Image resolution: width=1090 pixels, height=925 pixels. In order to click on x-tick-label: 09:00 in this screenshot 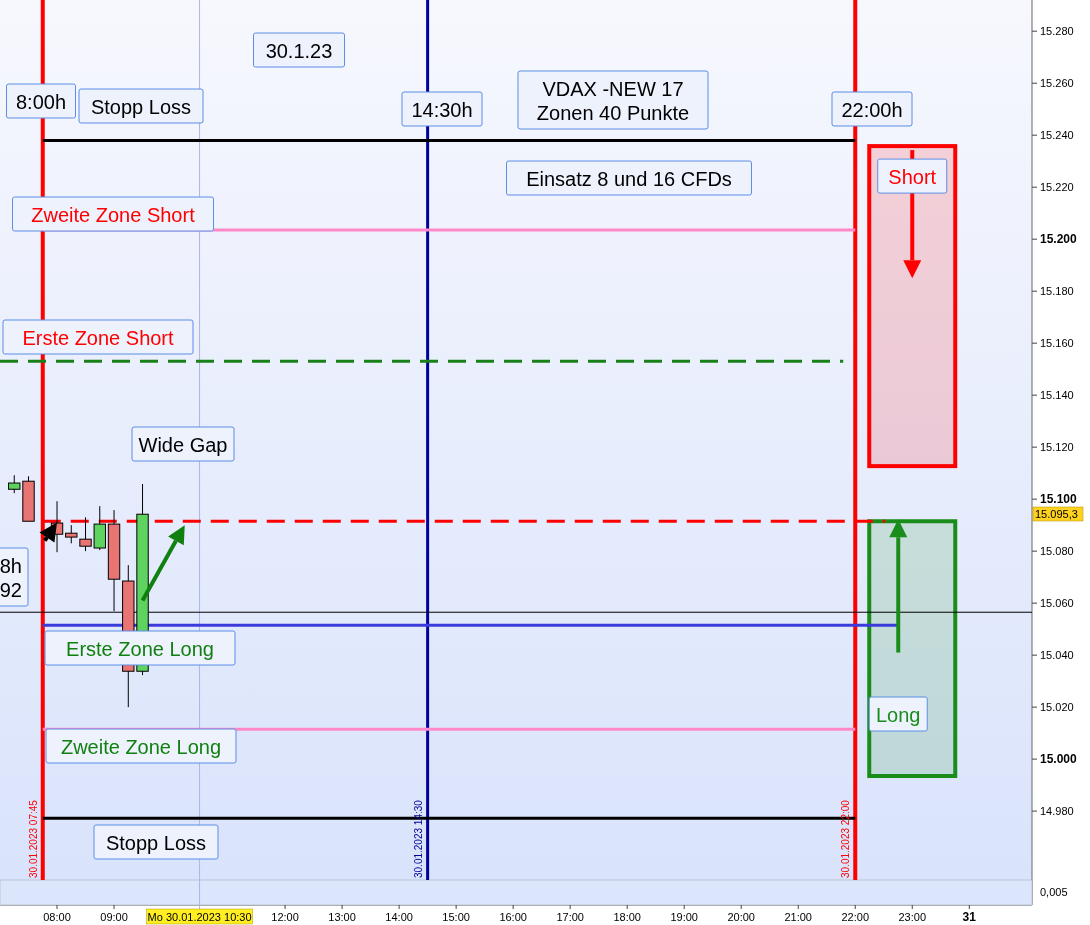, I will do `click(114, 917)`.